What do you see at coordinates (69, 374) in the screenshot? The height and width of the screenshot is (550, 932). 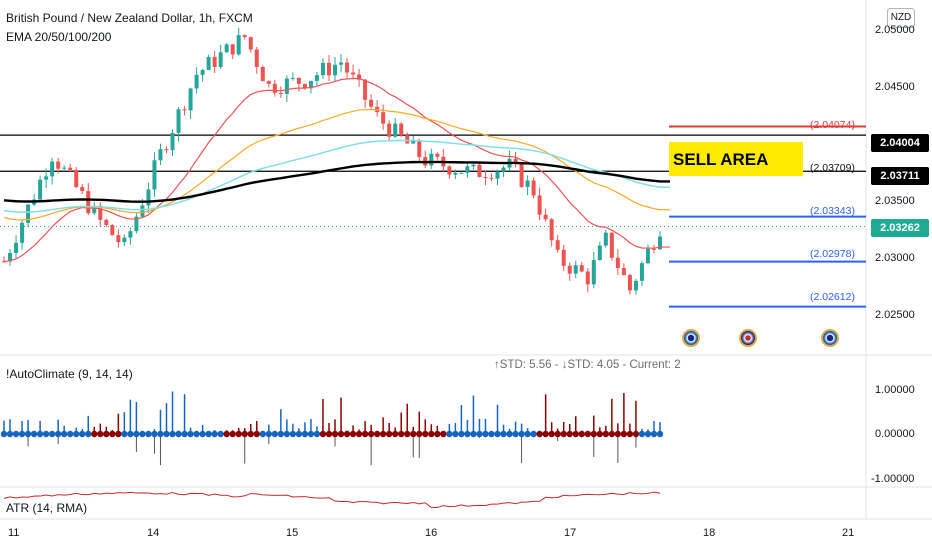 I see `indicator-label: !AutoClimate (9, 14, 14)` at bounding box center [69, 374].